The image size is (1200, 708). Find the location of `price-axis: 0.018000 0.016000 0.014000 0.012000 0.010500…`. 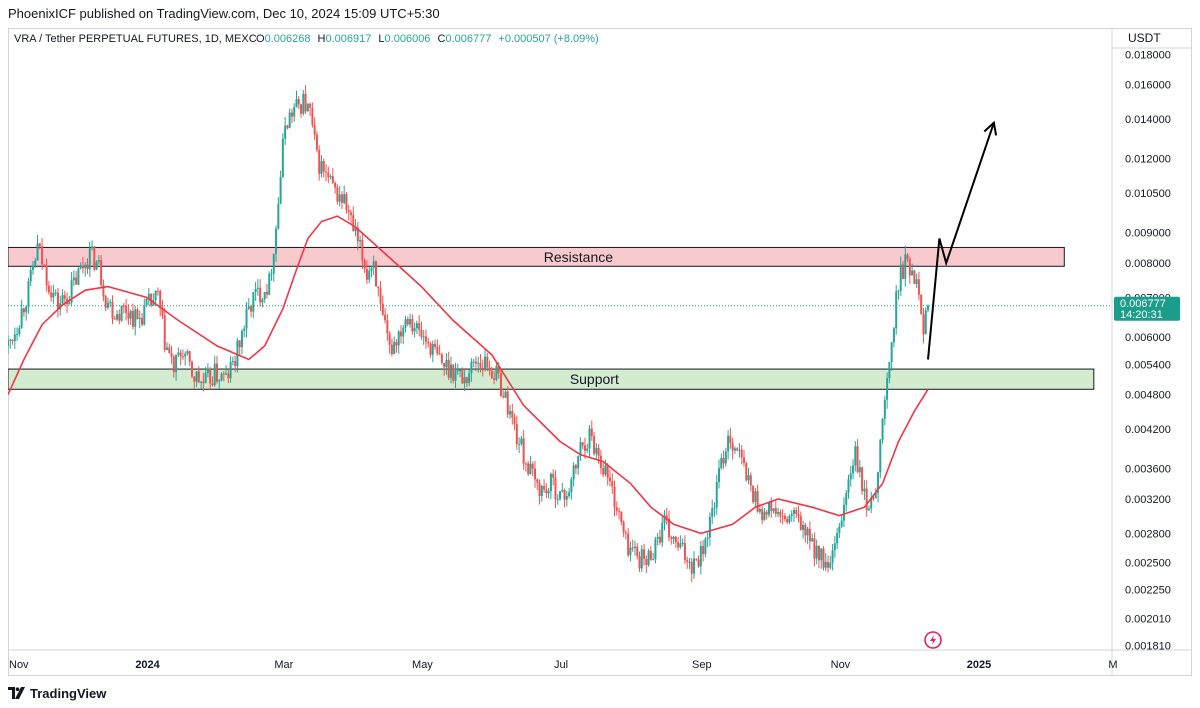

price-axis: 0.018000 0.016000 0.014000 0.012000 0.010500… is located at coordinates (1148, 350).